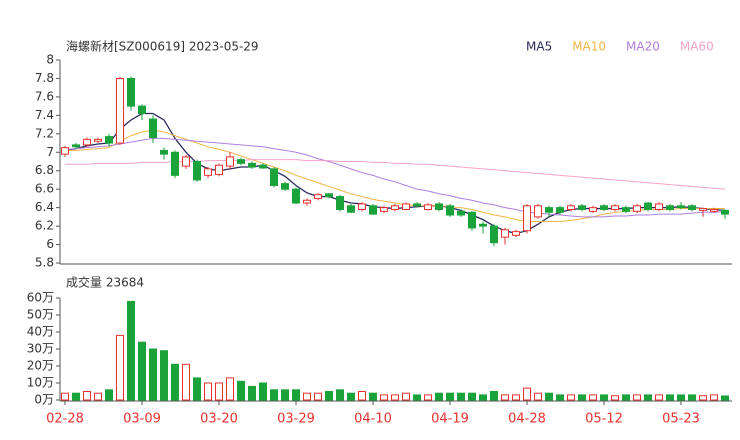 This screenshot has width=740, height=440. I want to click on x-tick-label: 02-28, so click(65, 419).